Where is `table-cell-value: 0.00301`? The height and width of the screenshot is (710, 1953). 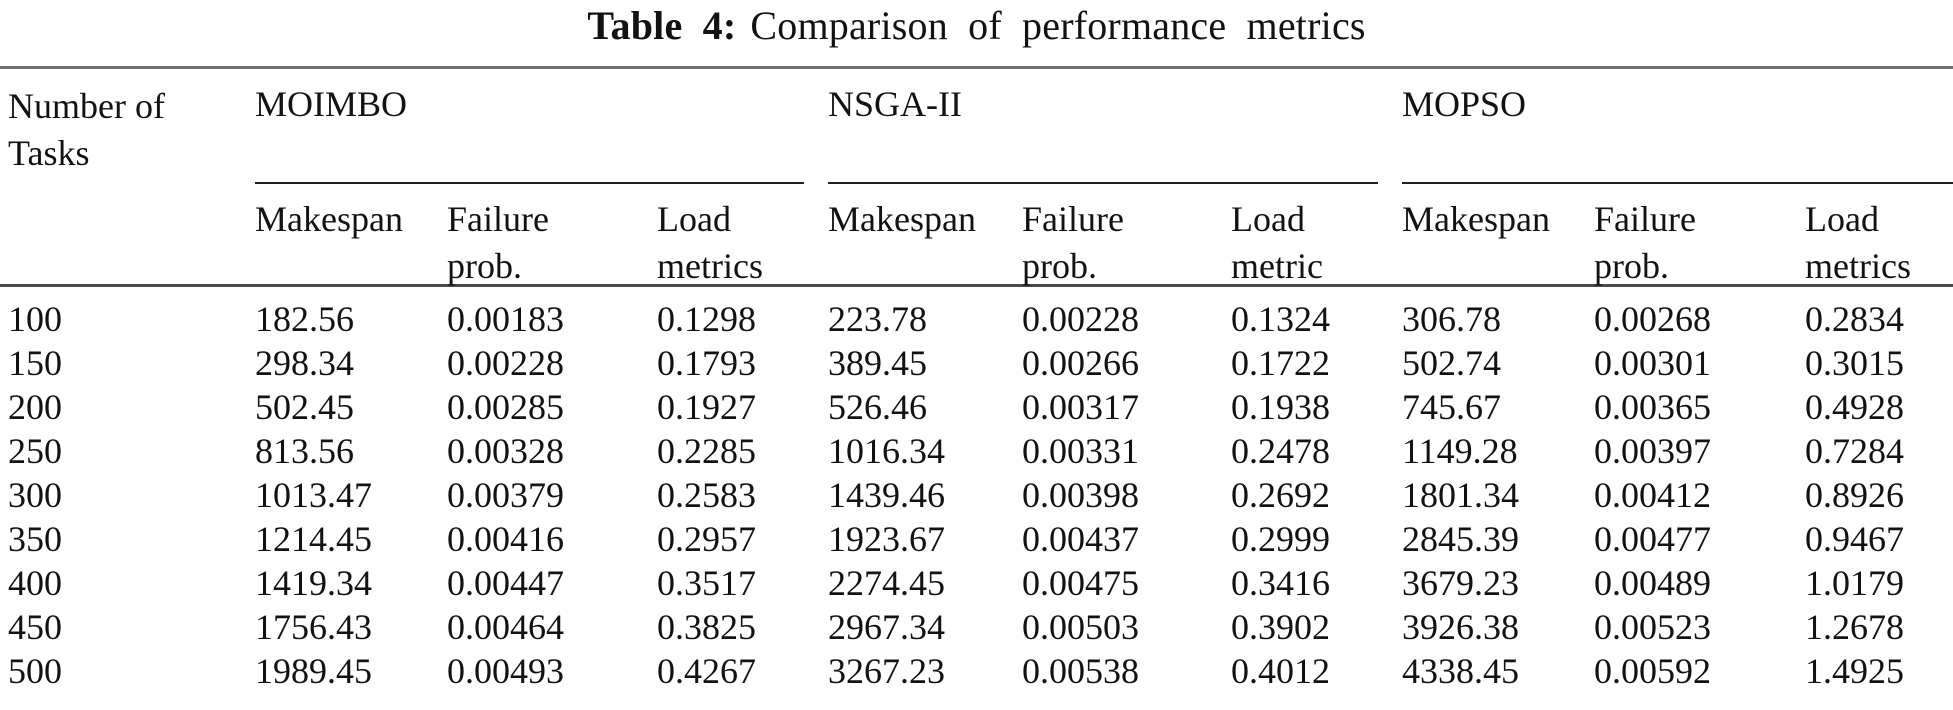 table-cell-value: 0.00301 is located at coordinates (1652, 363).